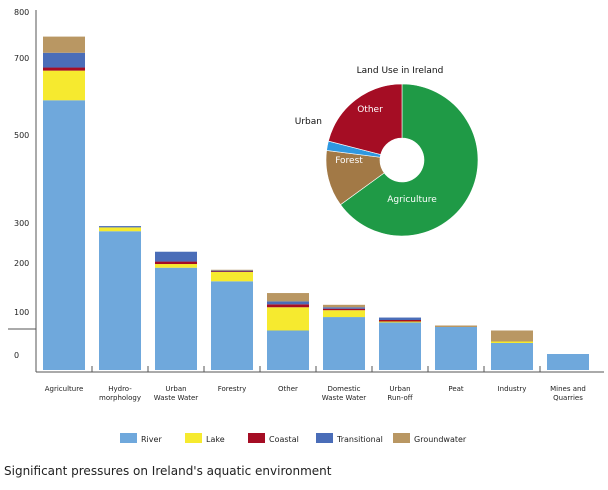 The height and width of the screenshot is (490, 608). What do you see at coordinates (288, 297) in the screenshot?
I see `bar-other-groundwater` at bounding box center [288, 297].